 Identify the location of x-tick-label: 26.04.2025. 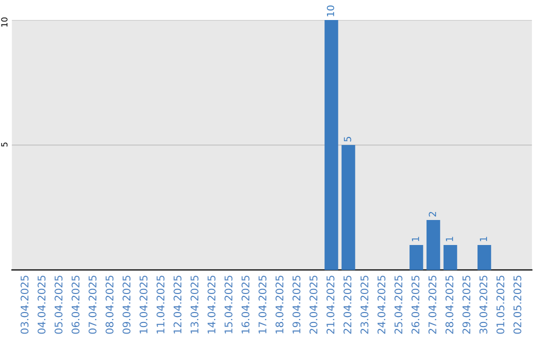
(415, 305).